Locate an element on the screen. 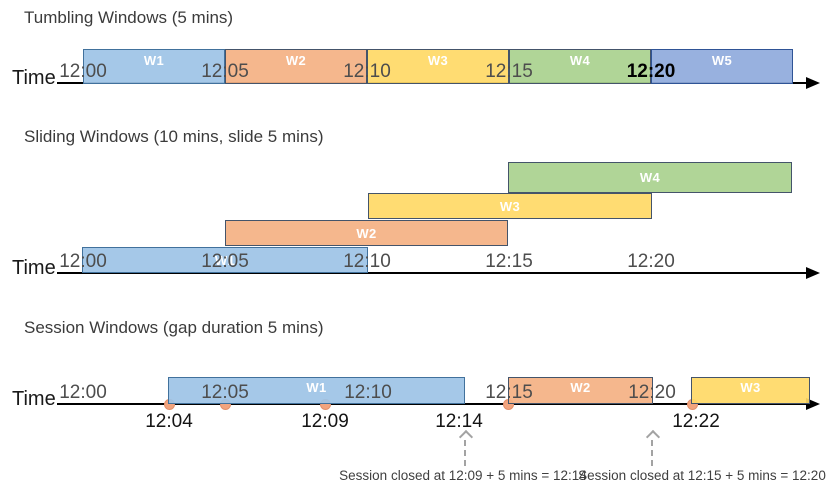 The image size is (829, 498). sliding-window-w2: W2 is located at coordinates (366, 233).